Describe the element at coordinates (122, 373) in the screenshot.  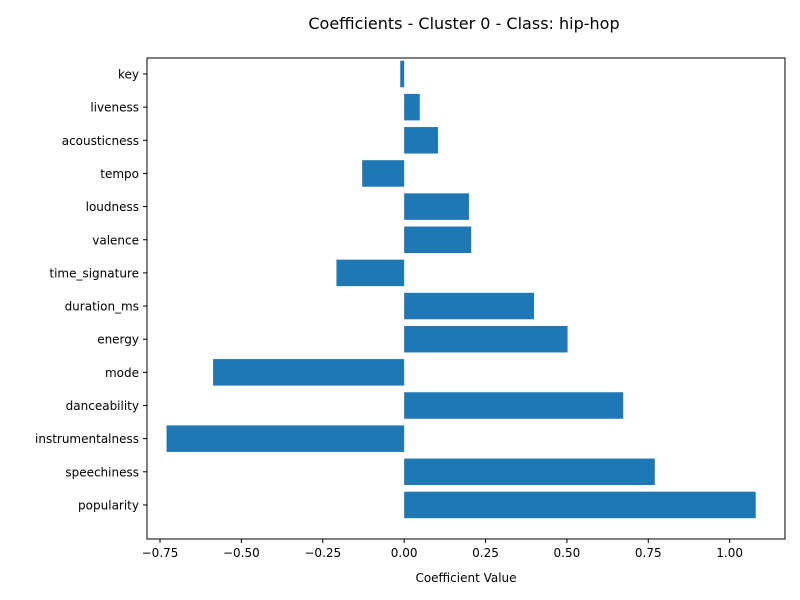
I see `y-tick-label: mode` at that location.